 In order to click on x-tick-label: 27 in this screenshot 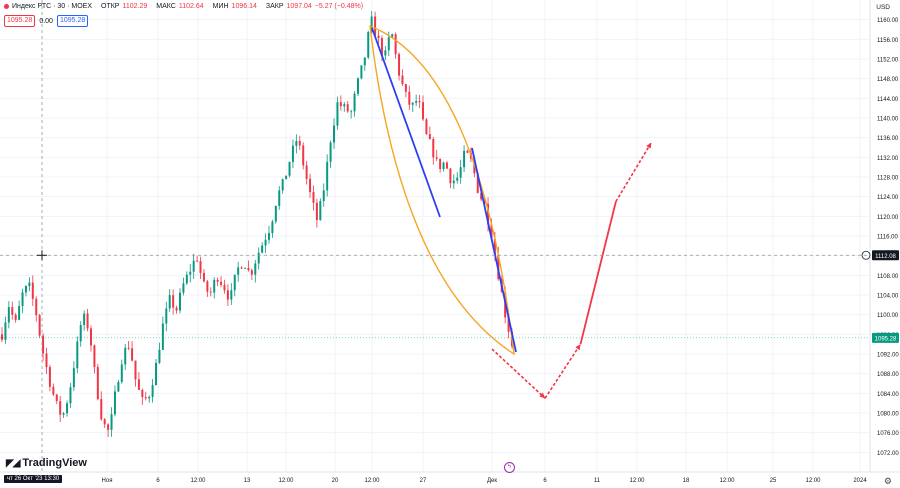, I will do `click(423, 481)`.